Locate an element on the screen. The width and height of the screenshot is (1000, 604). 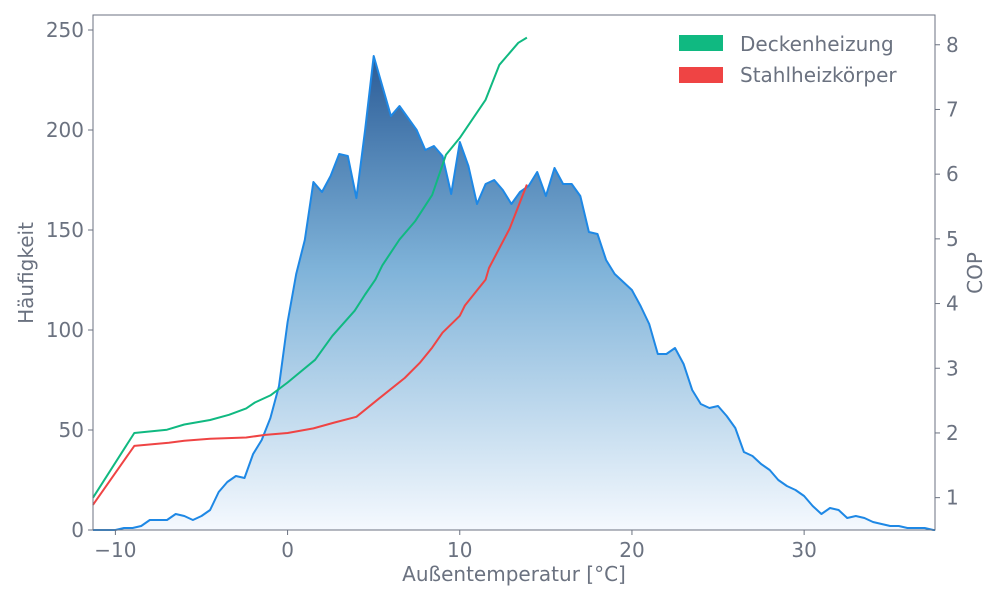
y-tick-label: 100 is located at coordinates (65, 330).